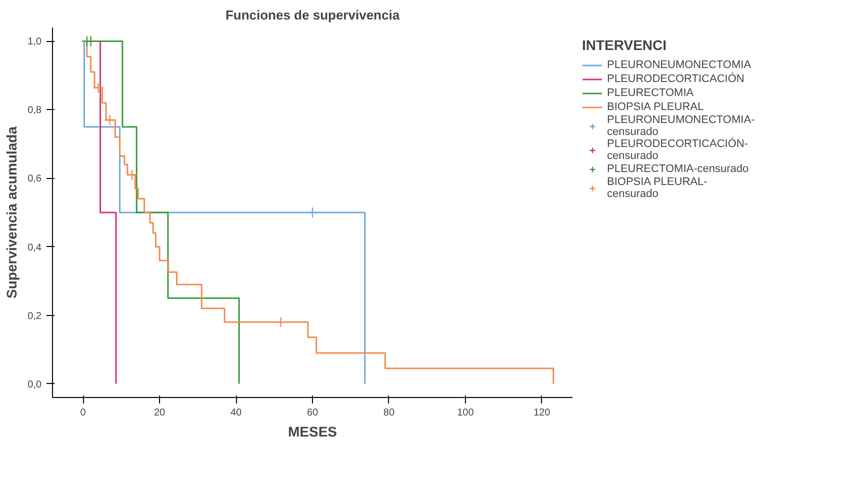 The width and height of the screenshot is (850, 496). I want to click on legend-label: PLEURECTOMIA-censurado, so click(678, 169).